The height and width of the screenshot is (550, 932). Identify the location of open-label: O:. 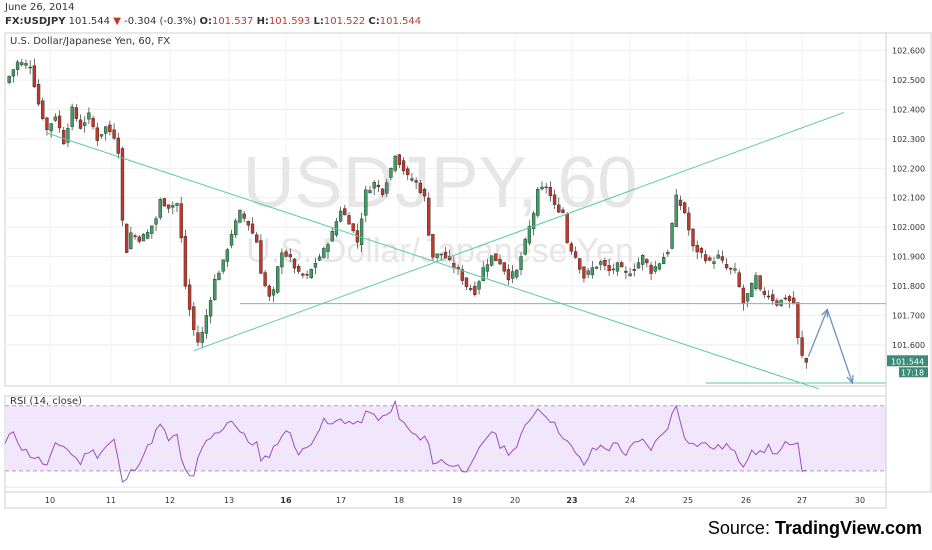
(206, 21).